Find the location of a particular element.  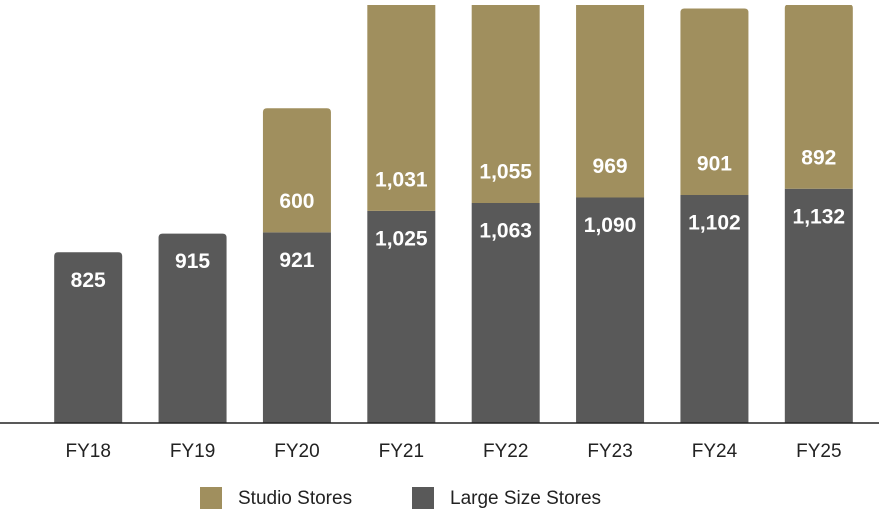

x-tick-label: FY19 is located at coordinates (192, 451).